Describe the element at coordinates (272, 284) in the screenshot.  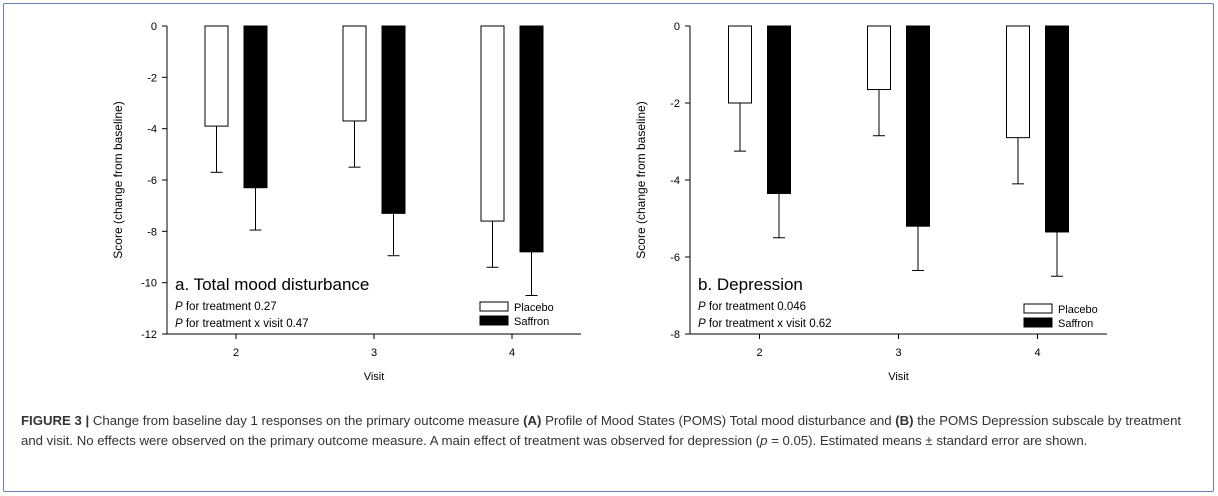
I see `chart-title: a. Total mood disturbance` at that location.